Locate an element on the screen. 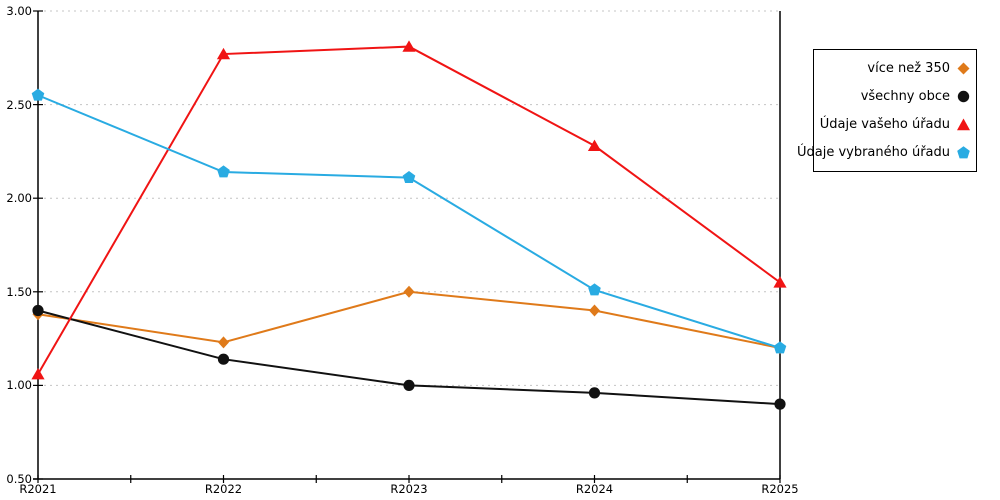 This screenshot has width=1000, height=500. y-axis-tick-label: 3.00 is located at coordinates (19, 11).